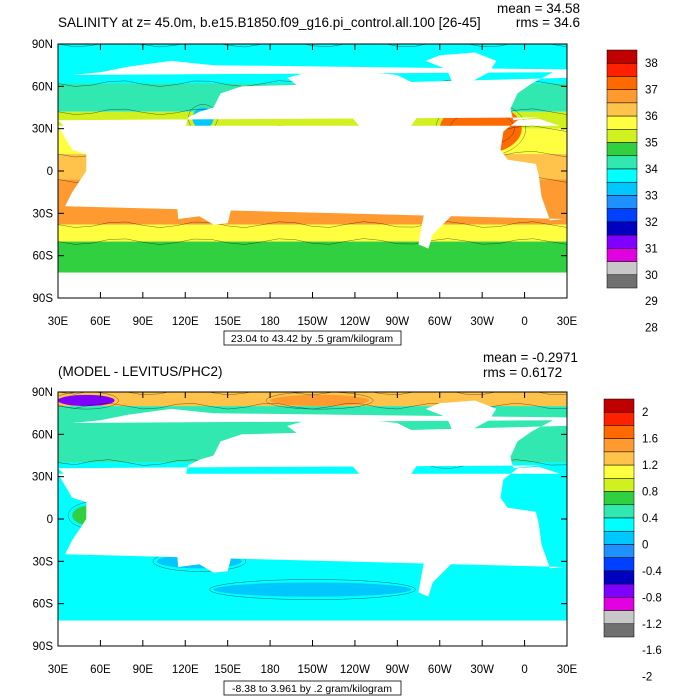 The image size is (700, 700). I want to click on colorbar-label: 30, so click(651, 276).